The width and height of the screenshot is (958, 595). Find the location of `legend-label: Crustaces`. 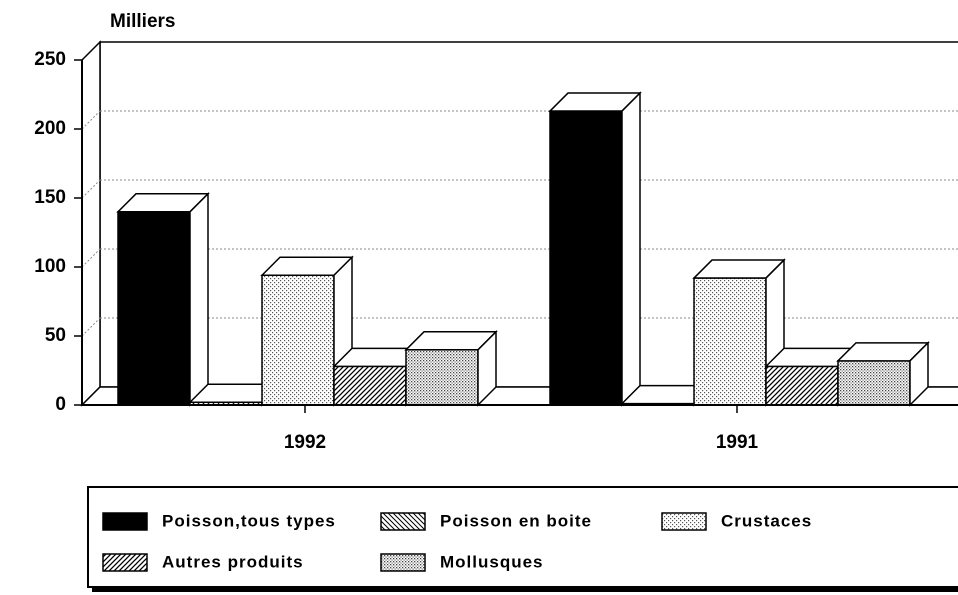

legend-label: Crustaces is located at coordinates (766, 520).